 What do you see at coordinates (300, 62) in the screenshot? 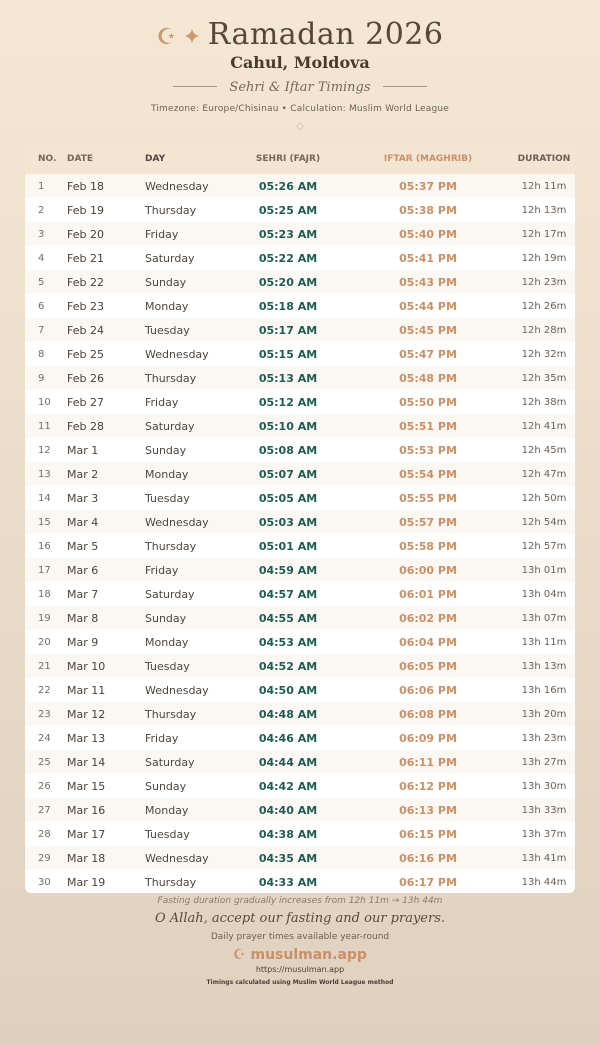
I see `city-name: Cahul, Moldova` at bounding box center [300, 62].